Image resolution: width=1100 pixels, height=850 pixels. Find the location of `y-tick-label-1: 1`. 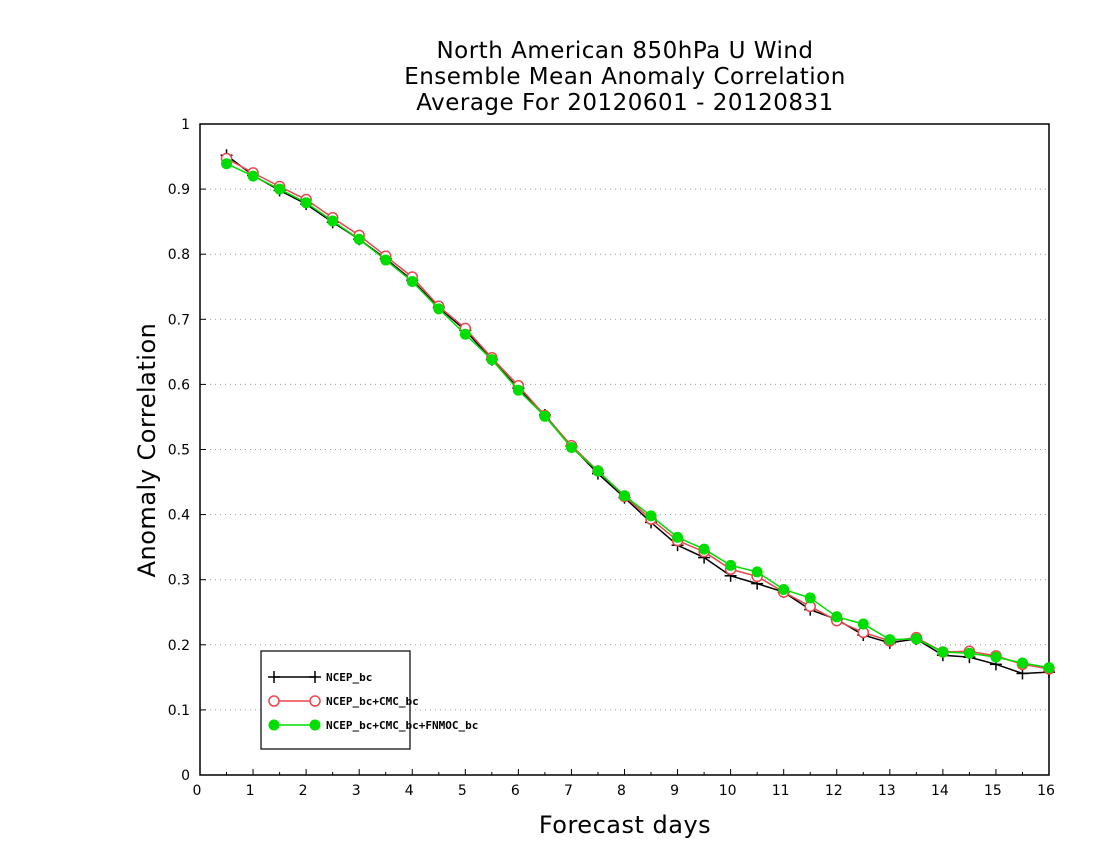

y-tick-label-1: 1 is located at coordinates (185, 125).